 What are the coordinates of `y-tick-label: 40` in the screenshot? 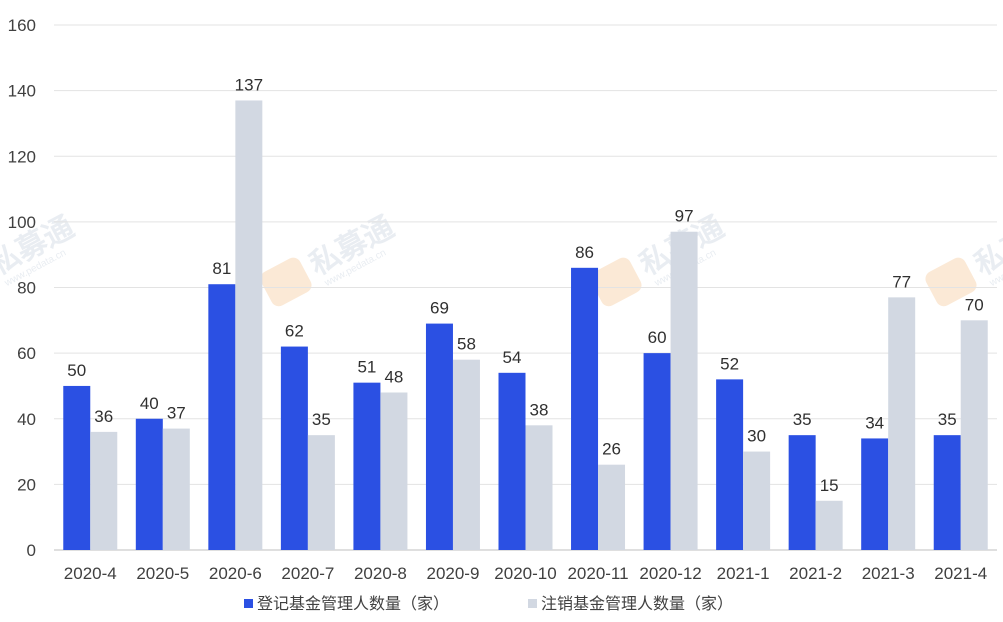 It's located at (26, 419).